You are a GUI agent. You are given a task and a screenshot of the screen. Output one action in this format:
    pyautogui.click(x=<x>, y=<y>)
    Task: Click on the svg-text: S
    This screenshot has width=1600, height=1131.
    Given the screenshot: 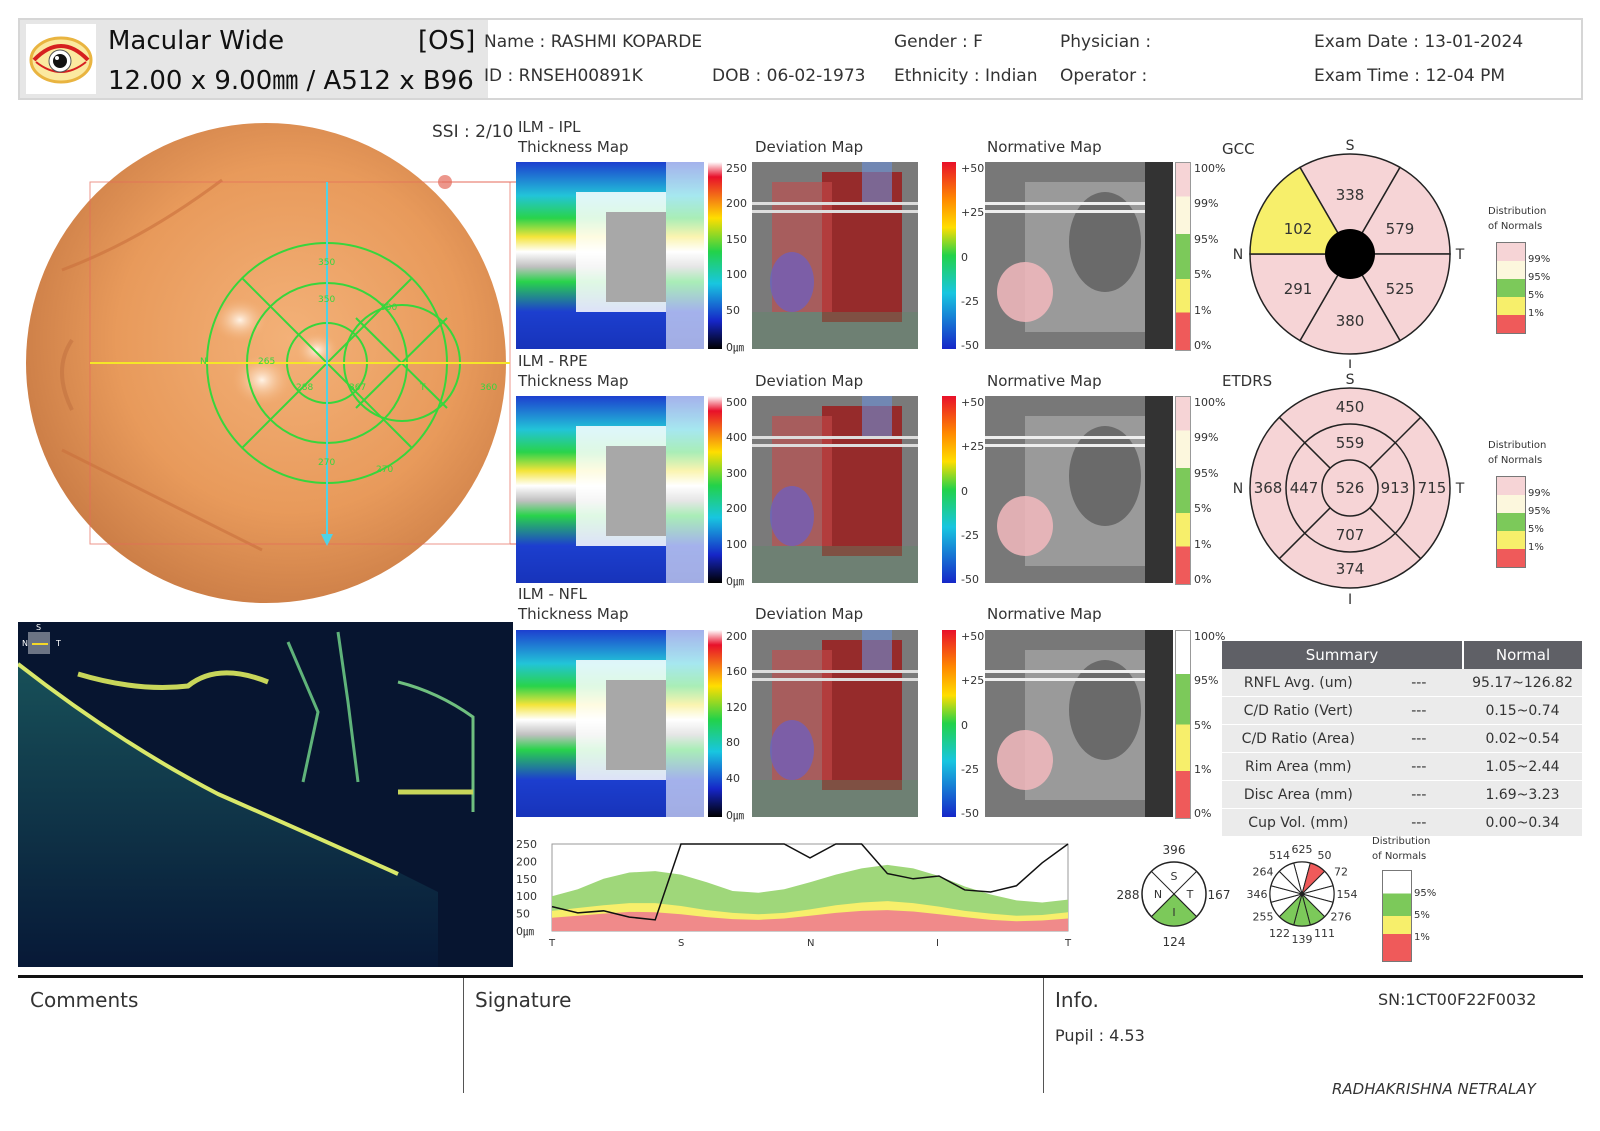 What is the action you would take?
    pyautogui.click(x=38, y=627)
    